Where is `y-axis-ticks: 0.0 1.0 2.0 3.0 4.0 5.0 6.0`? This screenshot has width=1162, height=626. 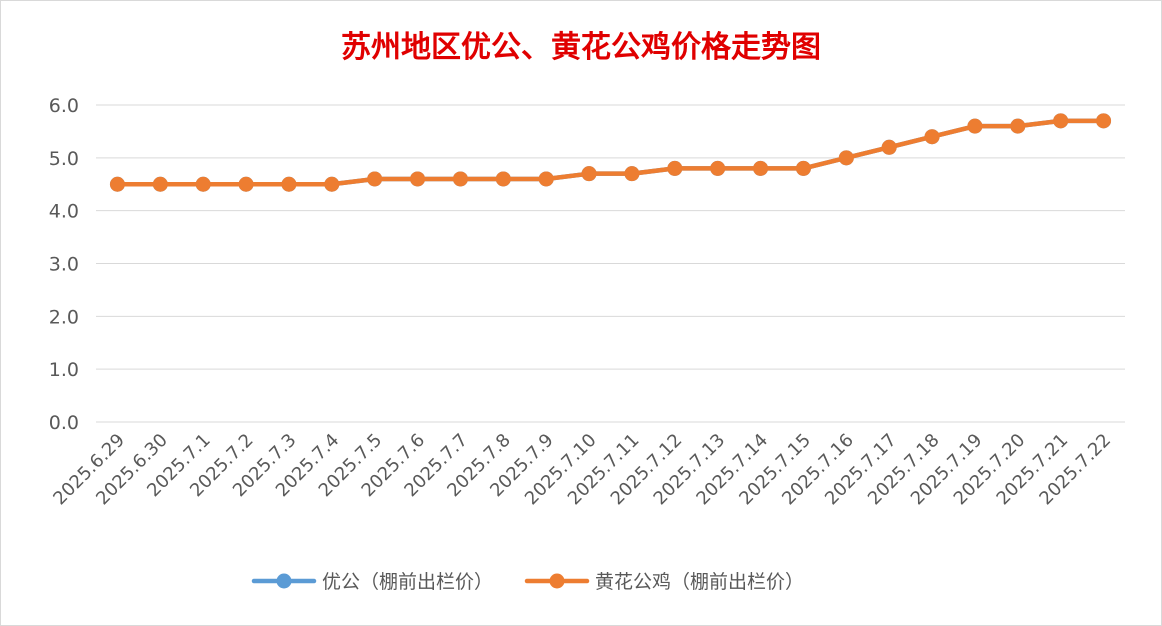
y-axis-ticks: 0.0 1.0 2.0 3.0 4.0 5.0 6.0 is located at coordinates (64, 264).